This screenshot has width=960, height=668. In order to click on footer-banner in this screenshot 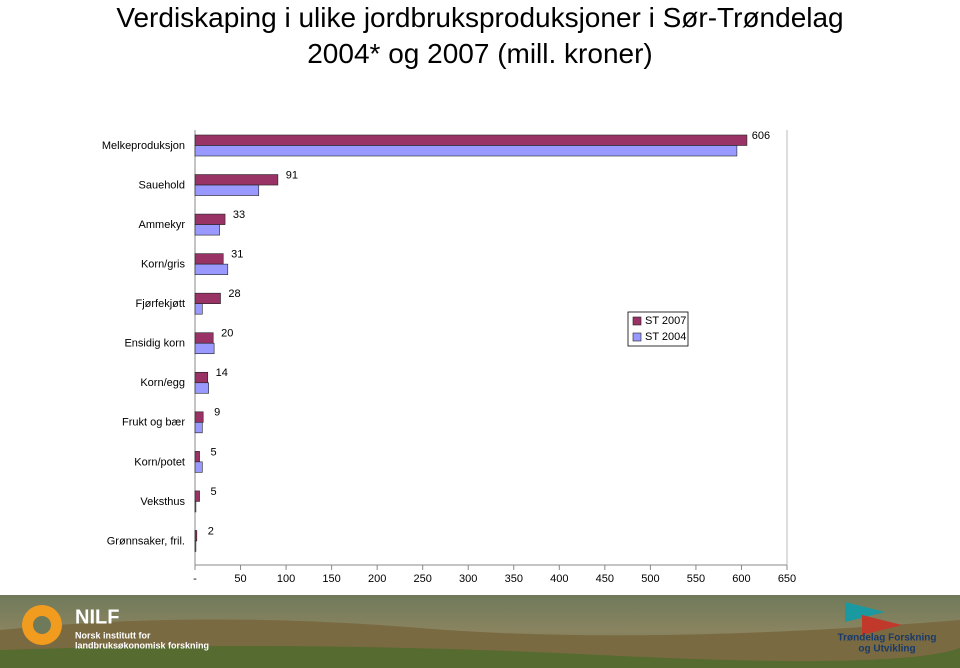, I will do `click(480, 631)`.